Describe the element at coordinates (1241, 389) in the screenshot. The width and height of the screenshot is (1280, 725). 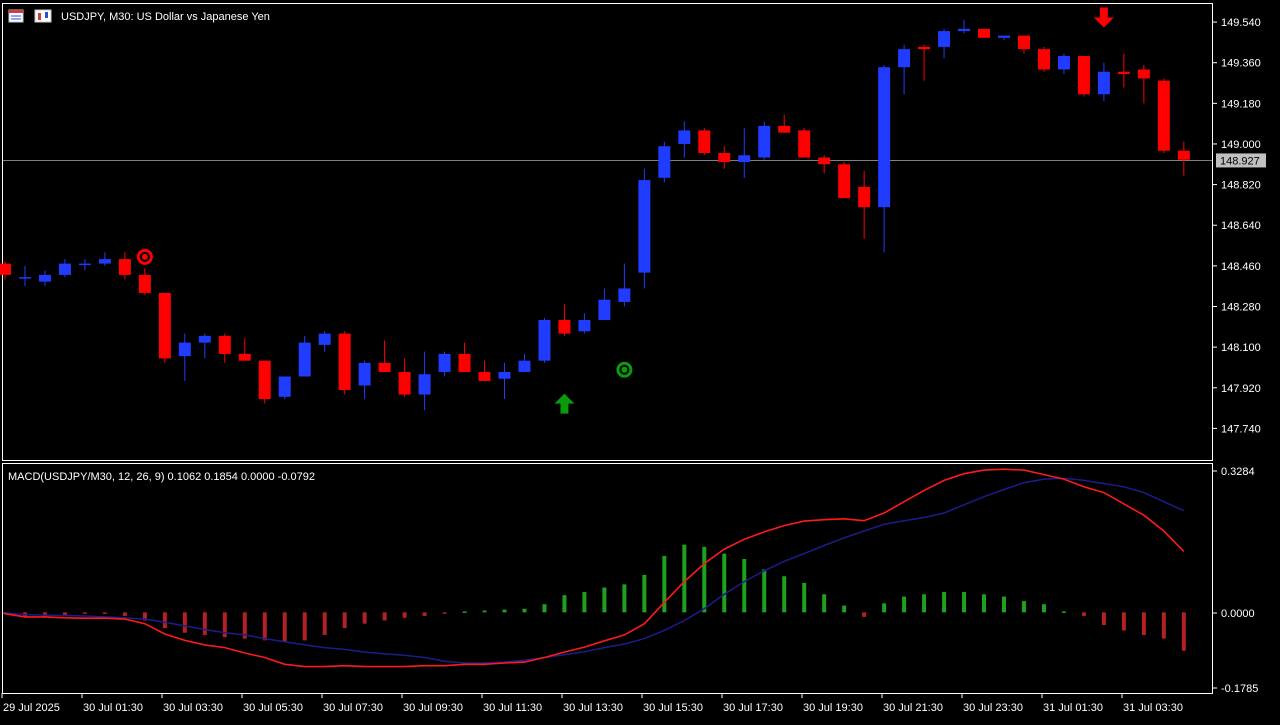
I see `price-tick-label: 147.920` at that location.